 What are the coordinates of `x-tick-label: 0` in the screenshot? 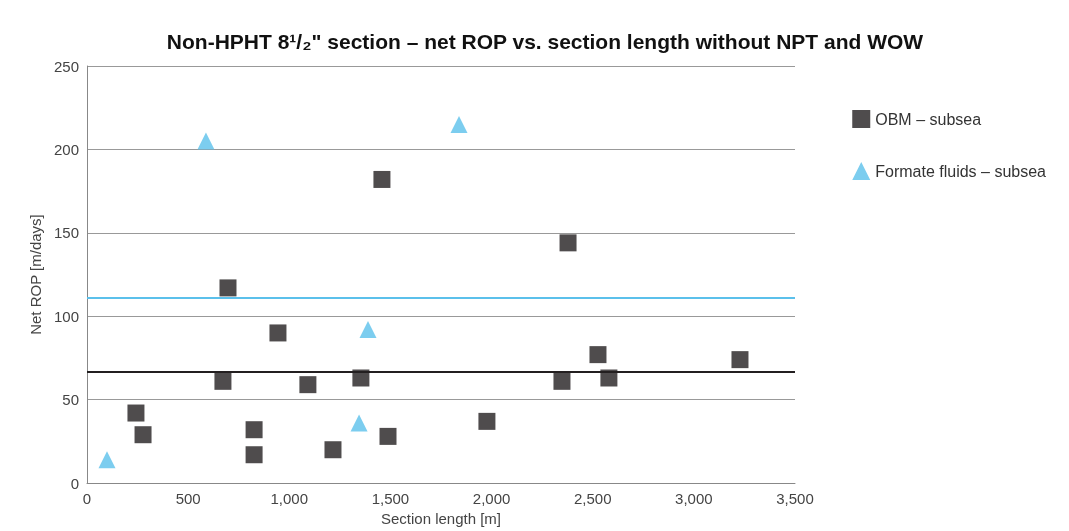 It's located at (87, 499).